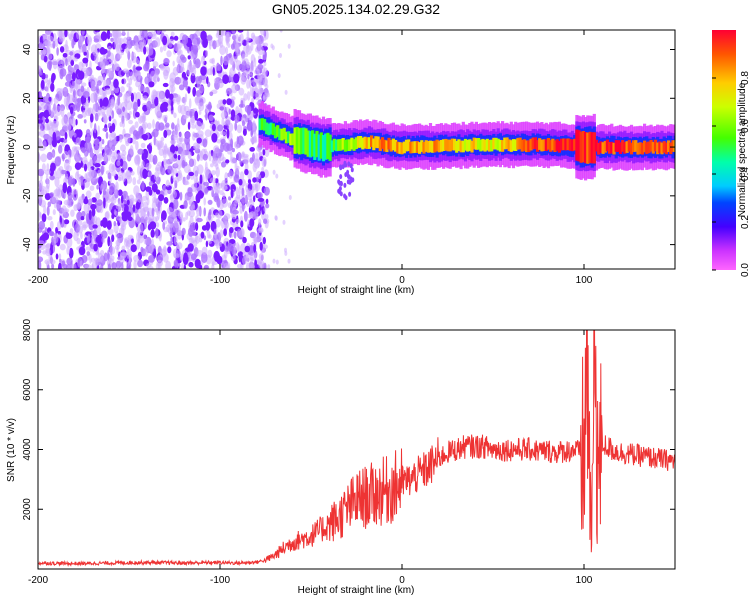 This screenshot has height=605, width=750. What do you see at coordinates (356, 290) in the screenshot?
I see `spectrogram-xlabel: Height of straight line (km)` at bounding box center [356, 290].